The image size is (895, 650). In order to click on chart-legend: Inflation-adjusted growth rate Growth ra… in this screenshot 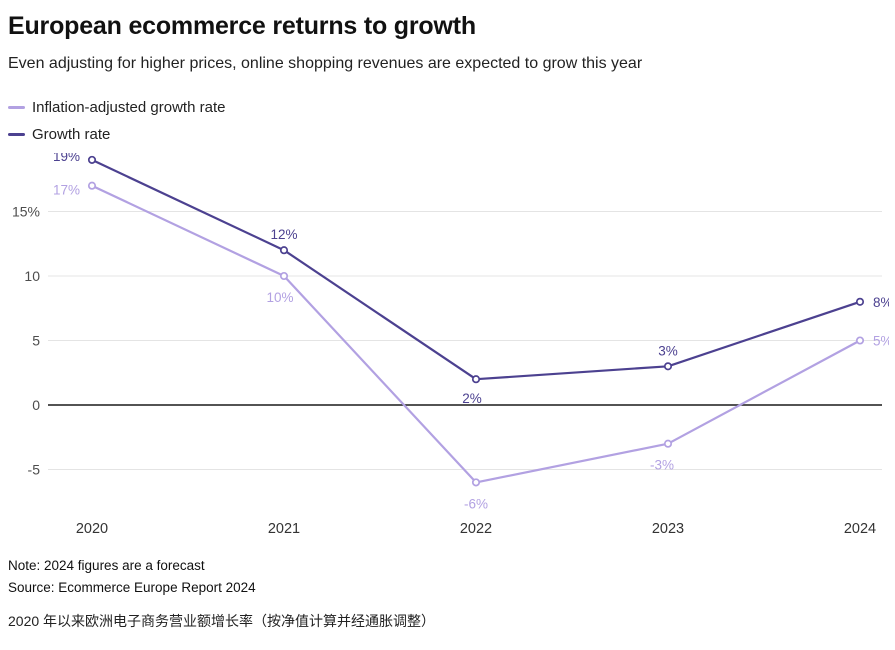, I will do `click(444, 121)`.